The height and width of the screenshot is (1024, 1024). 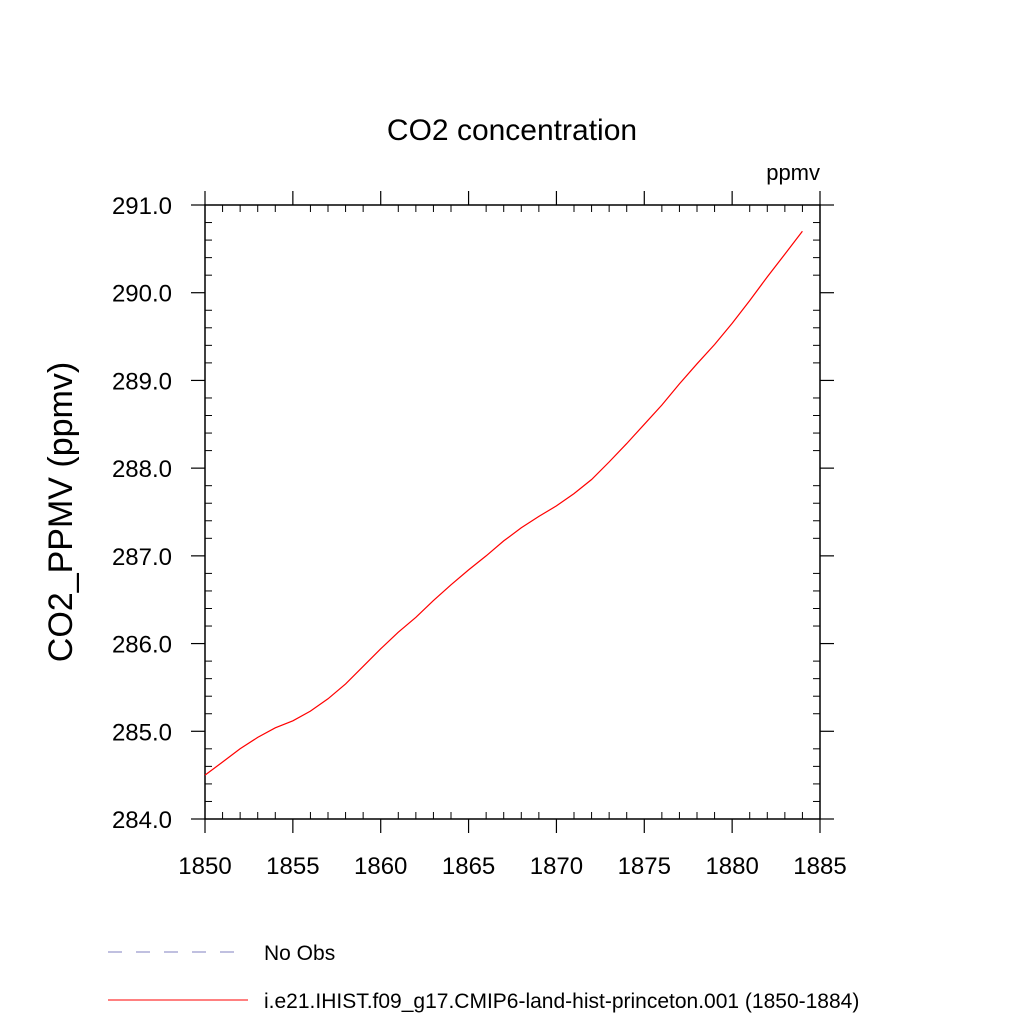 I want to click on y-tick-label: 286.0, so click(x=142, y=645).